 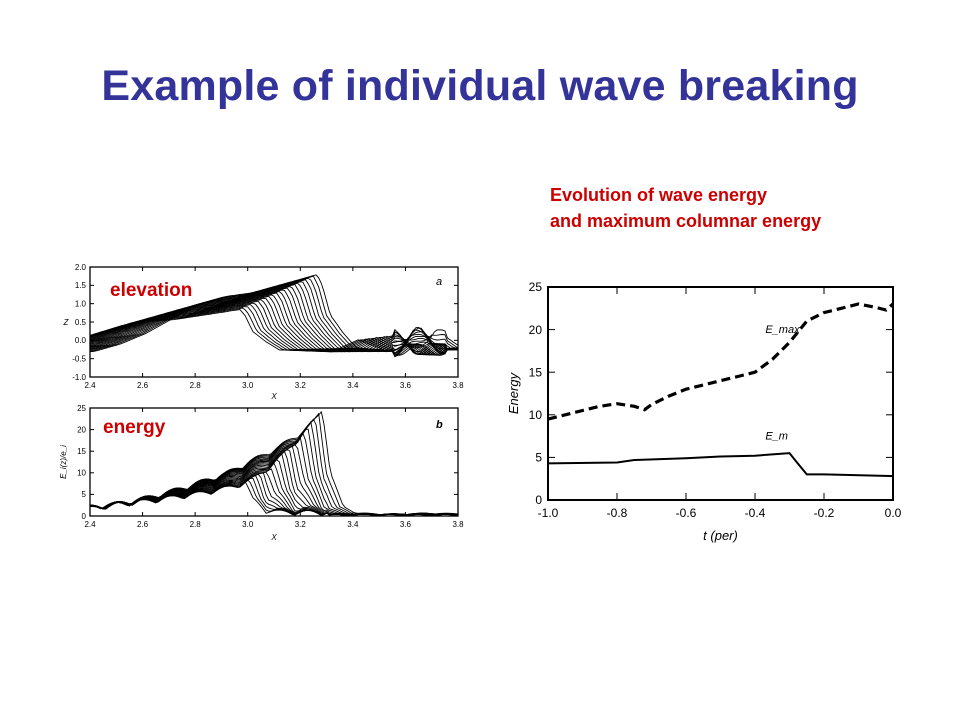 I want to click on elevation-label: elevation, so click(x=151, y=290).